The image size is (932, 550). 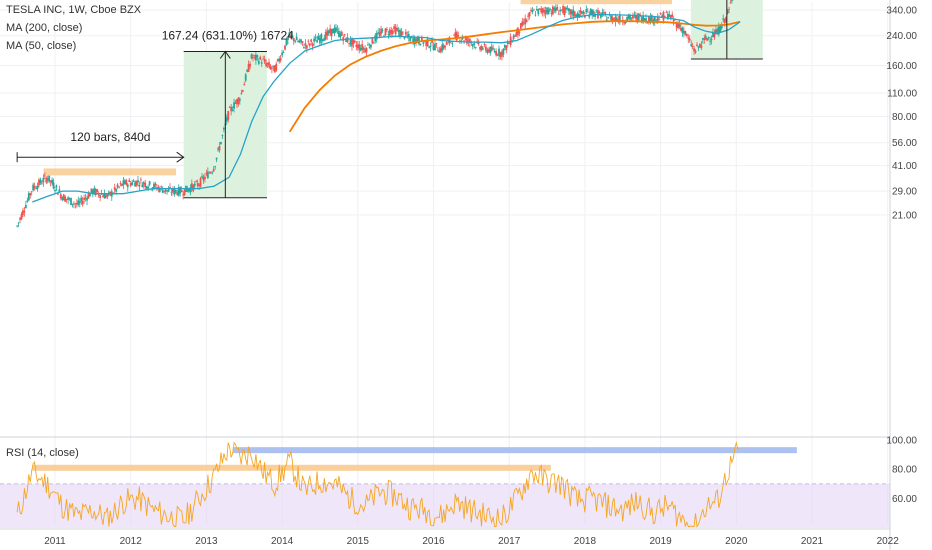 What do you see at coordinates (55, 541) in the screenshot?
I see `x-tick-label: 2011` at bounding box center [55, 541].